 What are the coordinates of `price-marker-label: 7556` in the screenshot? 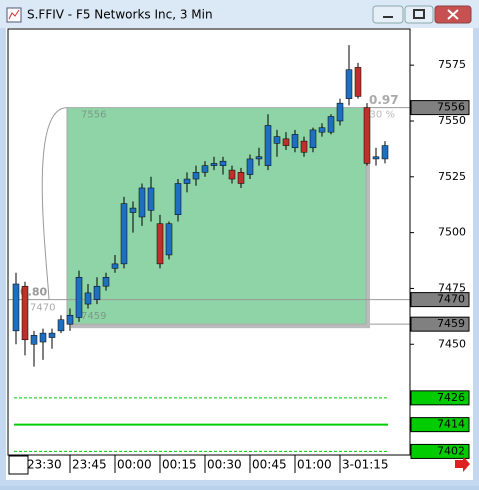 It's located at (451, 107).